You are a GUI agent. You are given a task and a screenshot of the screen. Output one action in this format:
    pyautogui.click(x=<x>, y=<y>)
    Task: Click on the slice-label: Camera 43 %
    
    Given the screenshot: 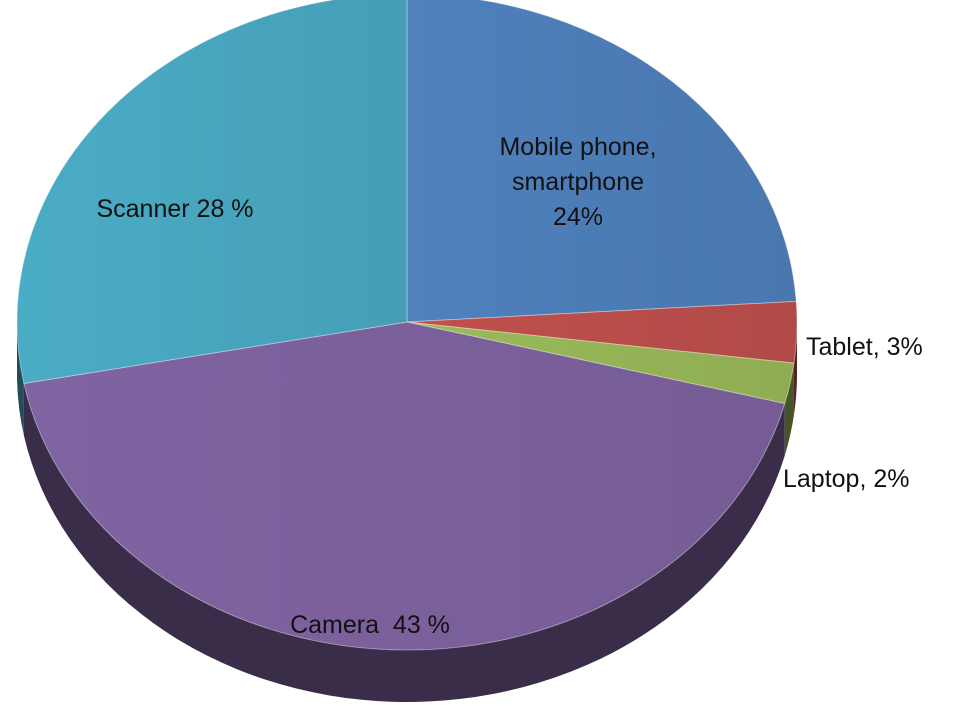 What is the action you would take?
    pyautogui.click(x=370, y=625)
    